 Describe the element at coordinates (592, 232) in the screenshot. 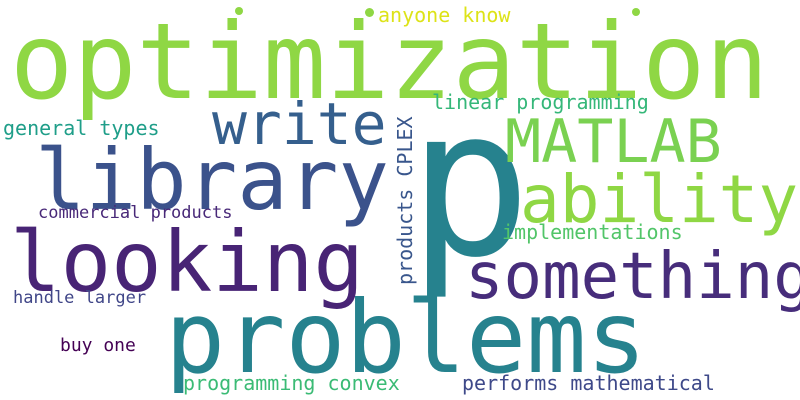

I see `word-implementations: implementations` at that location.